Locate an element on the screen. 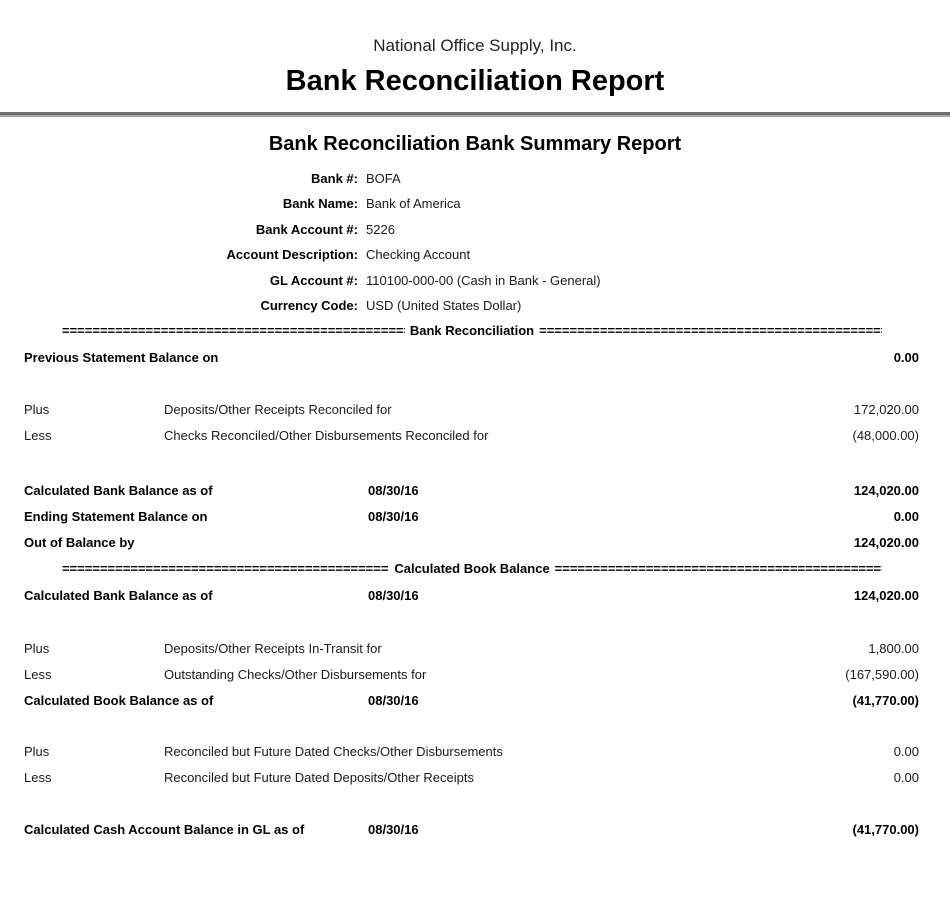 The height and width of the screenshot is (916, 950). row-desc: Deposits/Other Receipts Reconciled for is located at coordinates (278, 410).